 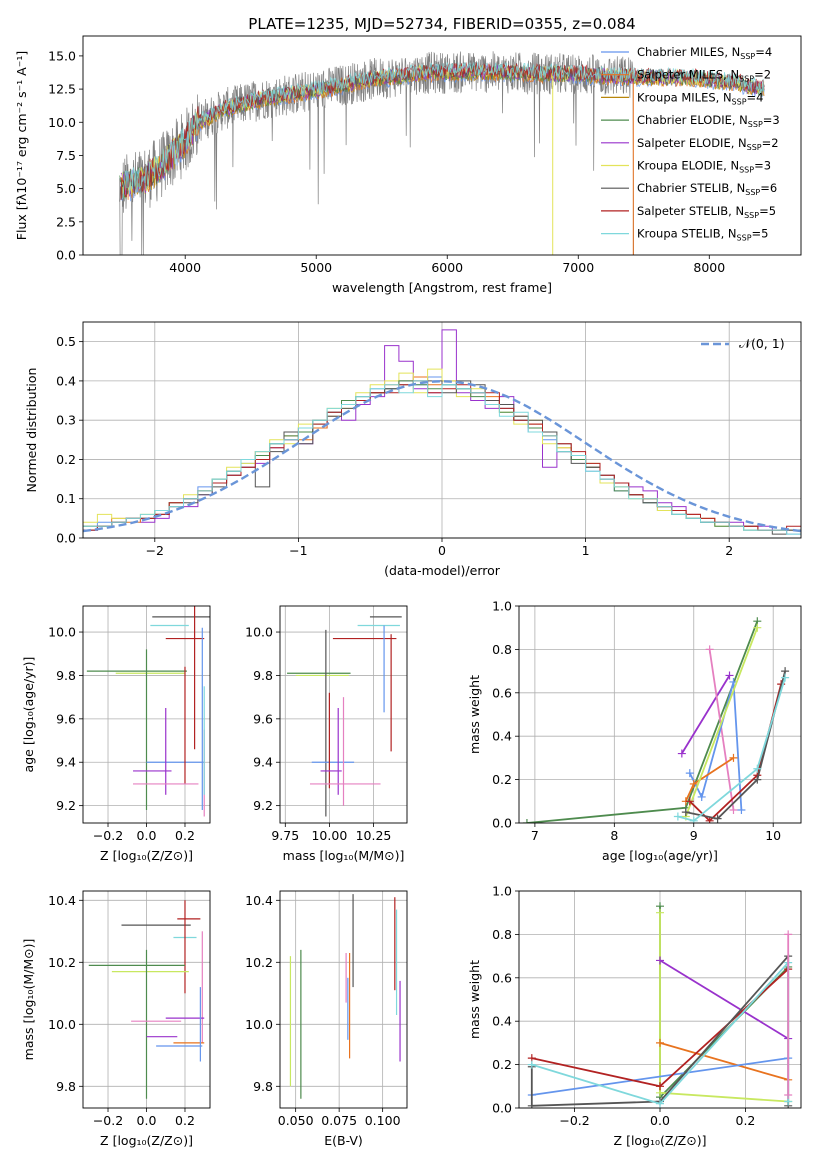 I want to click on y-tick-label: 10.2, so click(x=259, y=962).